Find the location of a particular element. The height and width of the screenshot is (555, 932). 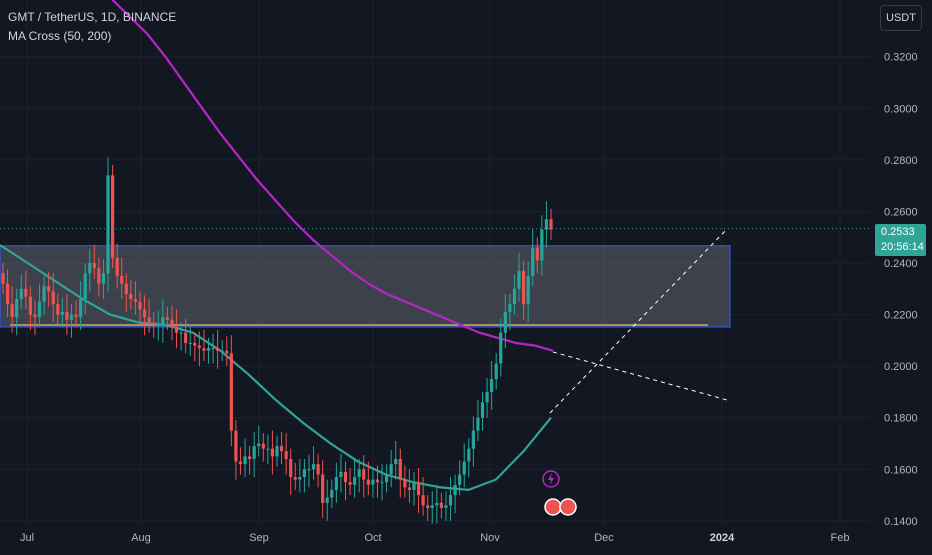

ma200-projection-line is located at coordinates (640, 376).